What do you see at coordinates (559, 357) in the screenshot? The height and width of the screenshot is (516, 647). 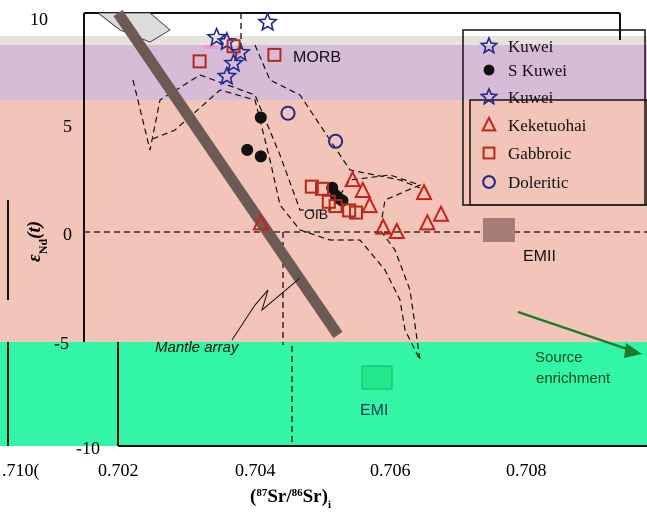 I see `source-label: Source` at bounding box center [559, 357].